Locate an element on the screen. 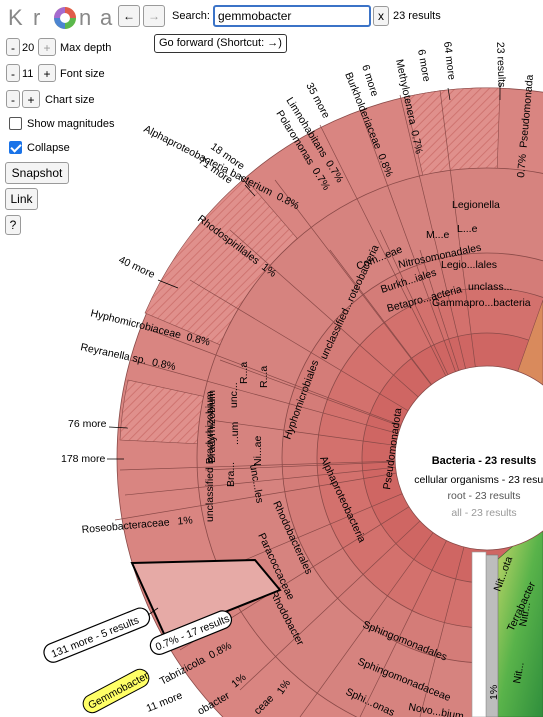 This screenshot has width=543, height=717. label-r-a-1: R...a is located at coordinates (244, 373).